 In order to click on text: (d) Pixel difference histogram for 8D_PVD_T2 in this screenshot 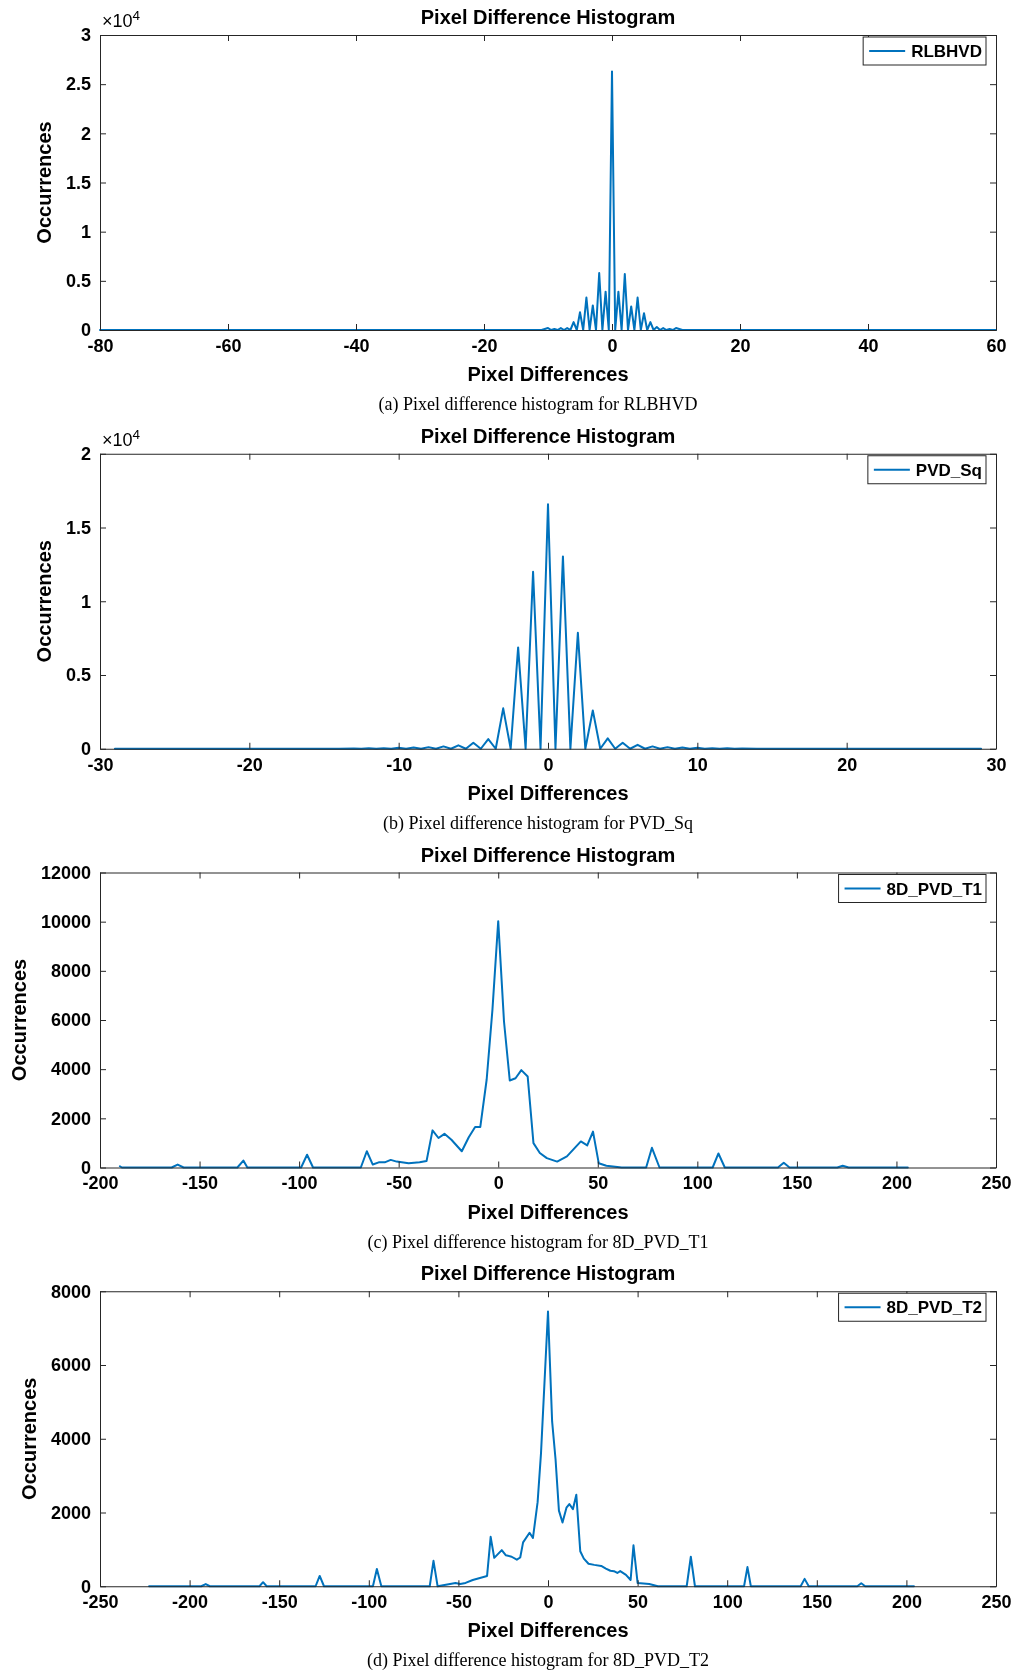, I will do `click(538, 1661)`.